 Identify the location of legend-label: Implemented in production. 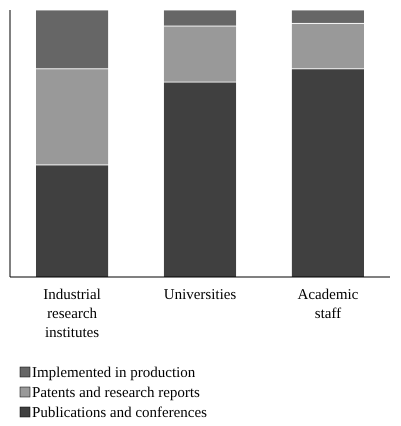
(114, 373).